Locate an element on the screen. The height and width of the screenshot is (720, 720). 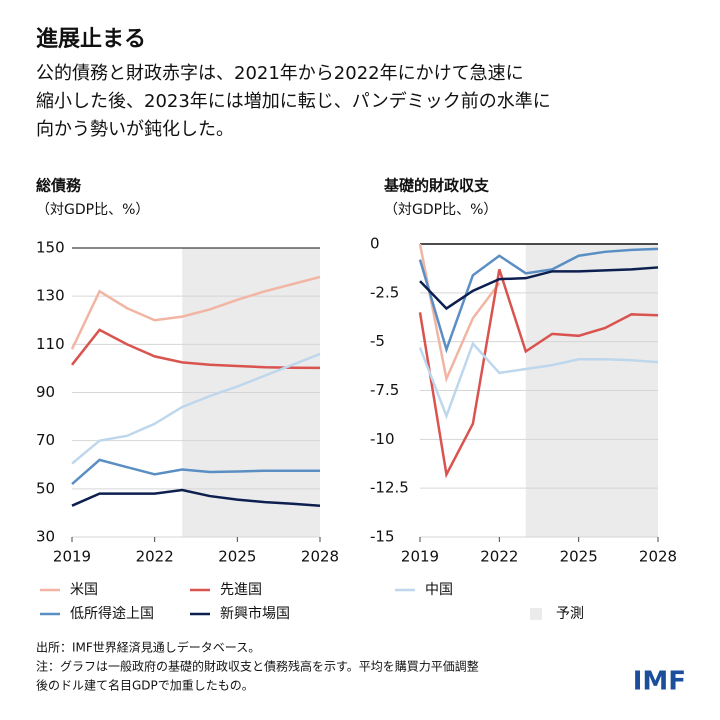
y-tick-label: -5 is located at coordinates (377, 341).